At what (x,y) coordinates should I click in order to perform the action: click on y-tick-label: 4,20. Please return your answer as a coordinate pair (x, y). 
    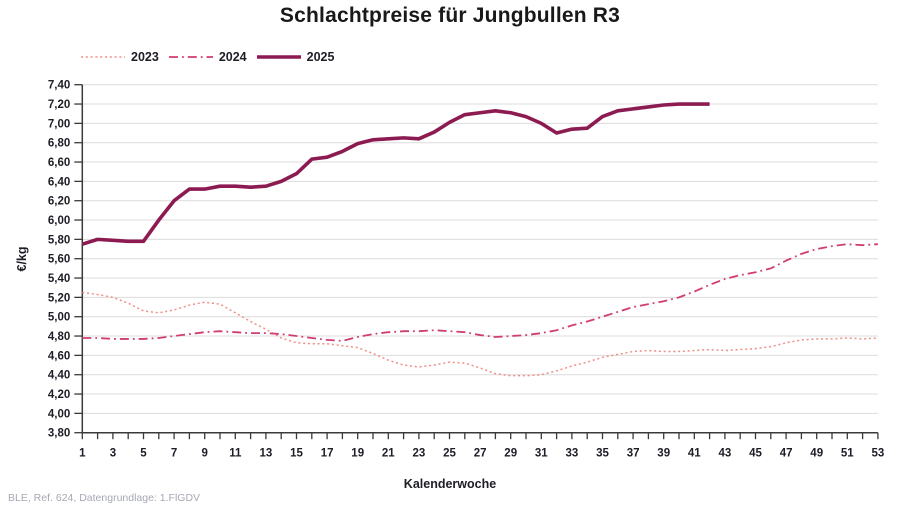
    Looking at the image, I should click on (59, 395).